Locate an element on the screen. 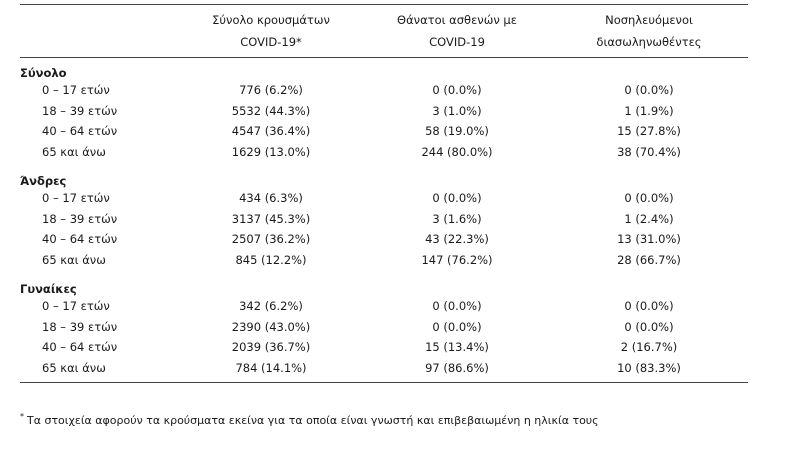 Image resolution: width=800 pixels, height=449 pixels. intubated-cell: 38 (70.4%) is located at coordinates (649, 151).